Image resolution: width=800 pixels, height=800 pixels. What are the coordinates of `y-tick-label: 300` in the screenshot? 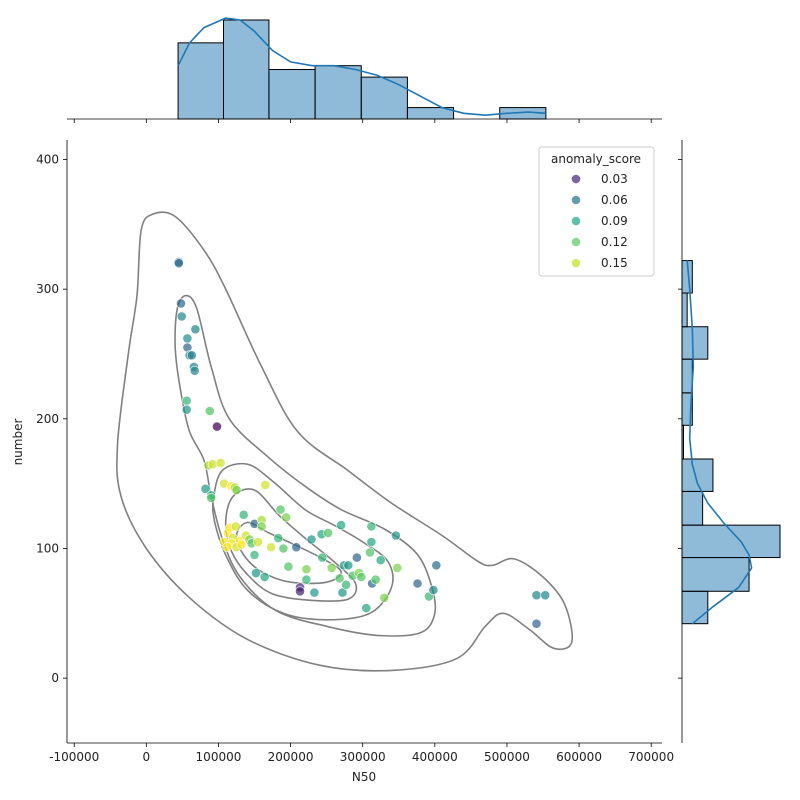 It's located at (47, 289).